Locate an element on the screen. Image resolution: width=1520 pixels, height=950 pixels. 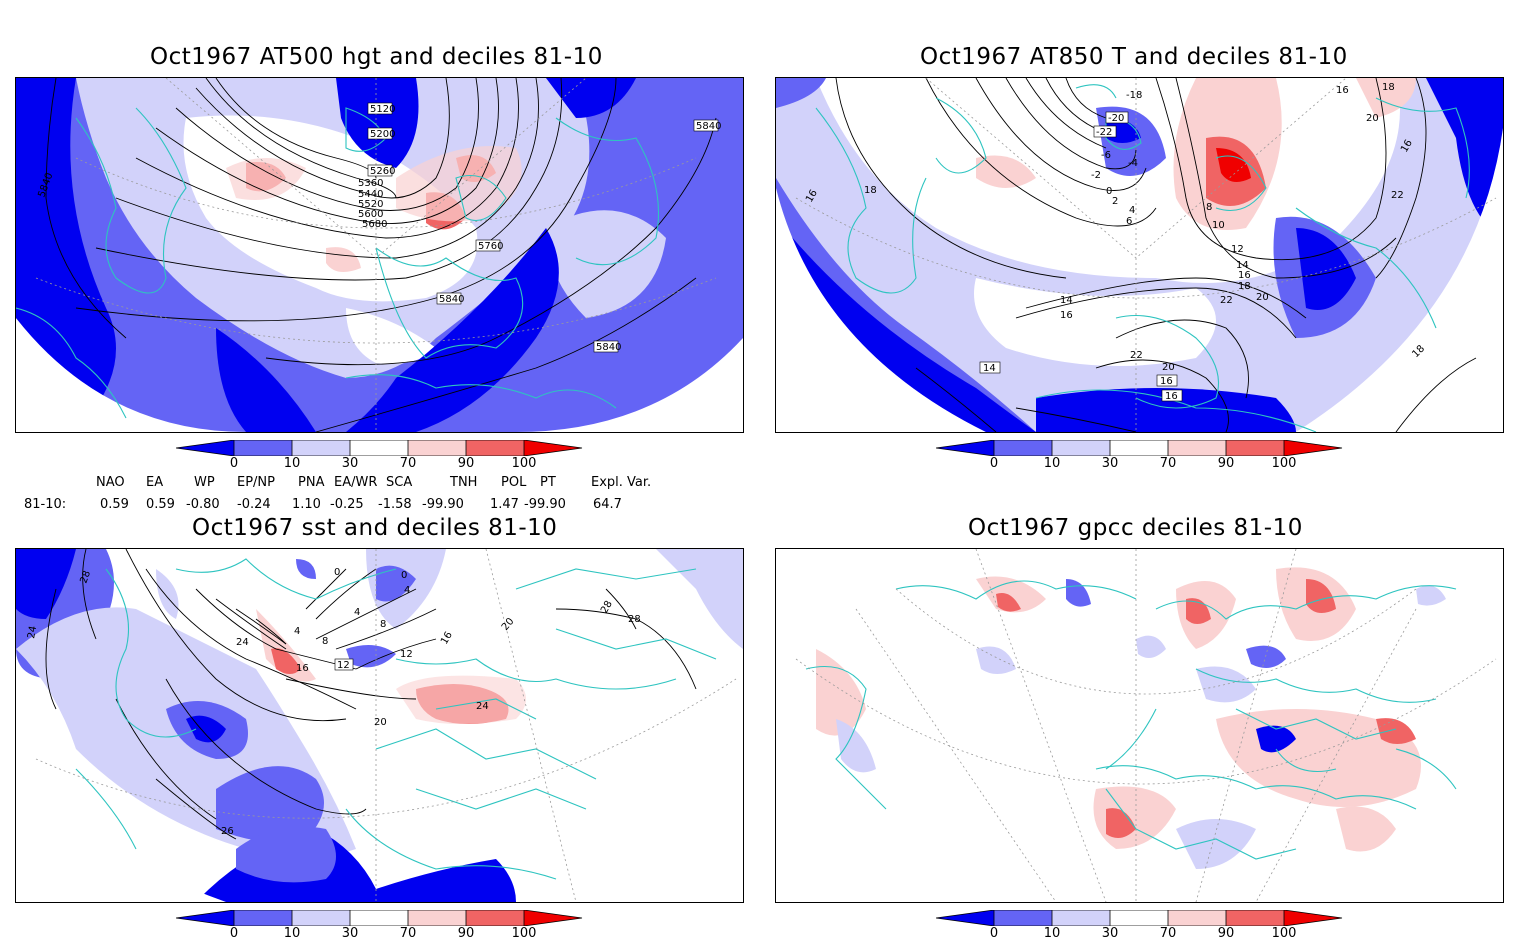
panel3-title: Oct1967 sst and deciles 81-10 is located at coordinates (375, 528).